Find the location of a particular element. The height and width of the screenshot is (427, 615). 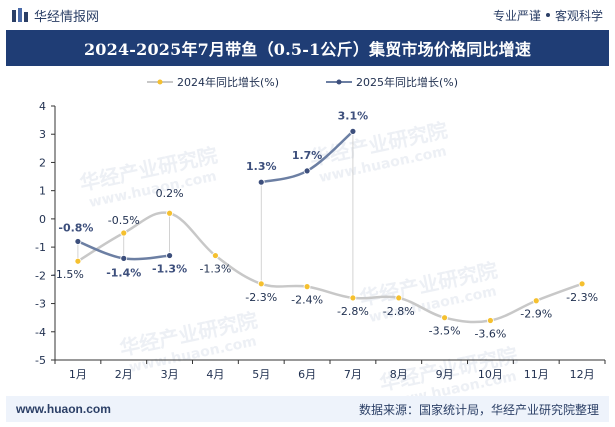

y-tick-label: 2 is located at coordinates (42, 162).